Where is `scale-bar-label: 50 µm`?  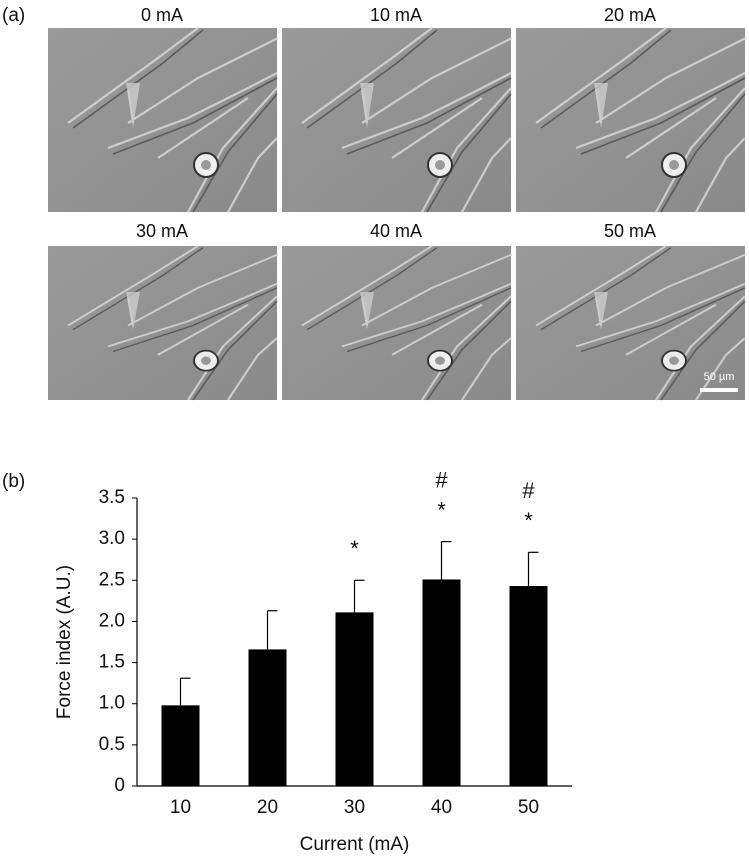 scale-bar-label: 50 µm is located at coordinates (719, 377).